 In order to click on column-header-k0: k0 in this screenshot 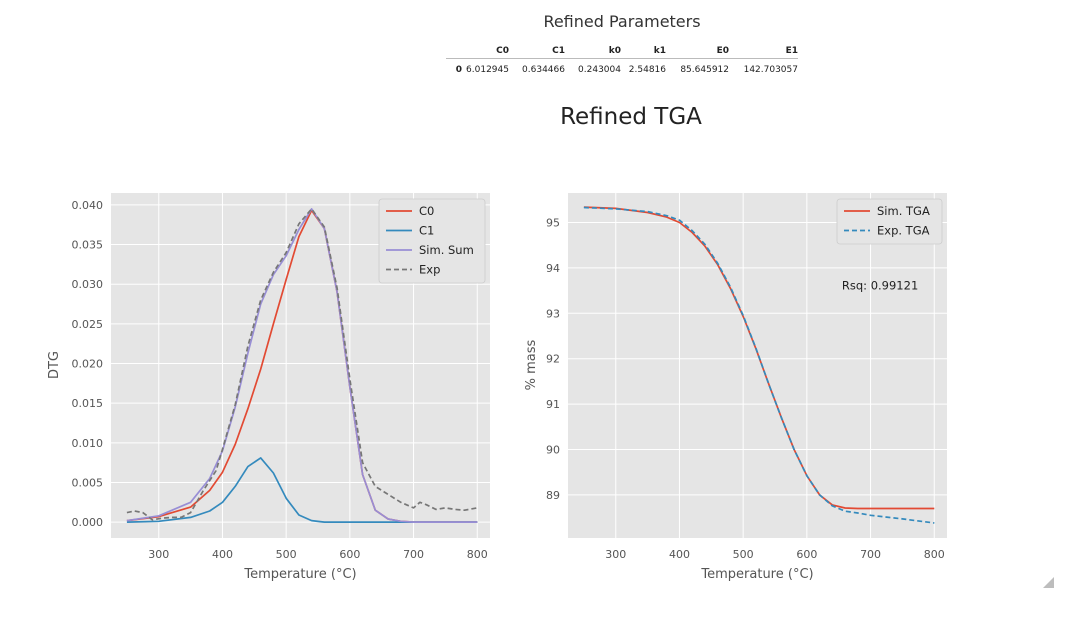, I will do `click(593, 51)`.